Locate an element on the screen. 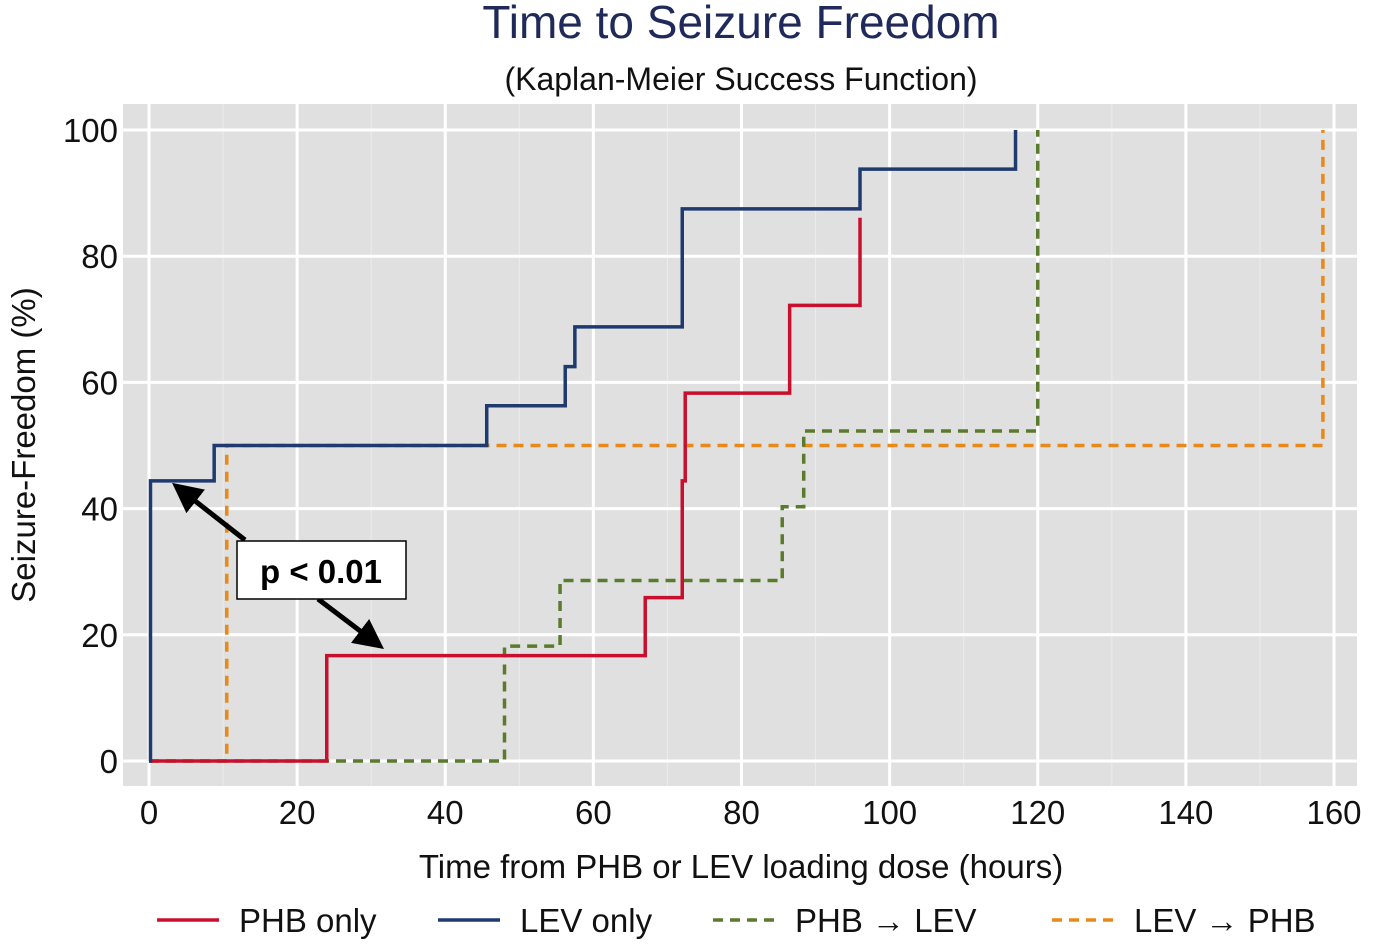 Image resolution: width=1378 pixels, height=946 pixels. p-value-box is located at coordinates (321, 570).